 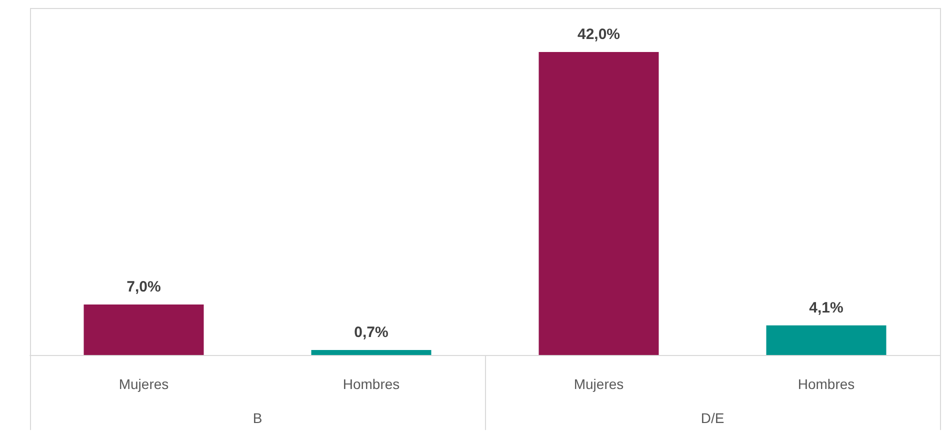 I want to click on text: B, so click(x=257, y=418).